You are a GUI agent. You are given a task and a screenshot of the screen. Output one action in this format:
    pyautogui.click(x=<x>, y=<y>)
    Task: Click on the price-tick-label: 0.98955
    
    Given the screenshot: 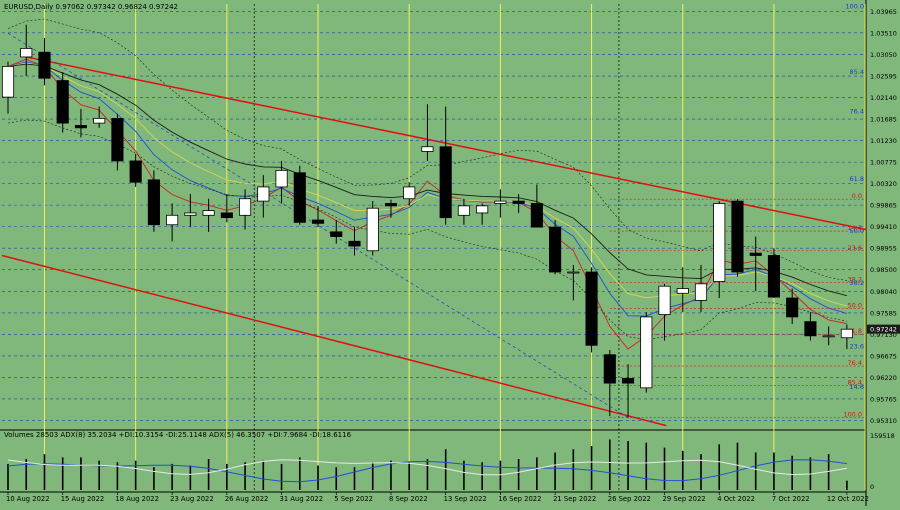 What is the action you would take?
    pyautogui.click(x=883, y=249)
    